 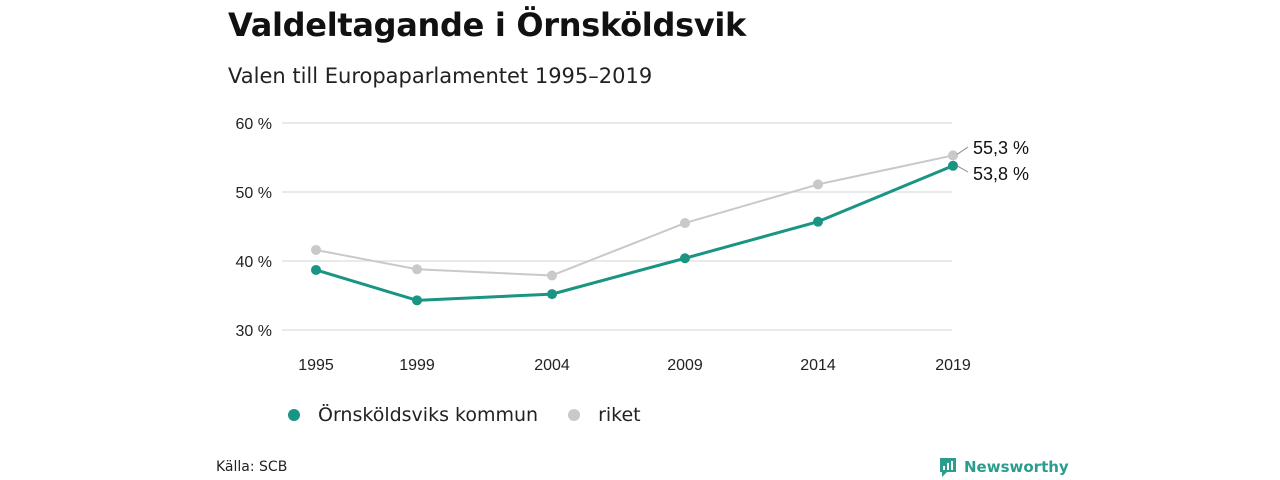 I want to click on newsworthy-icon, so click(x=948, y=467).